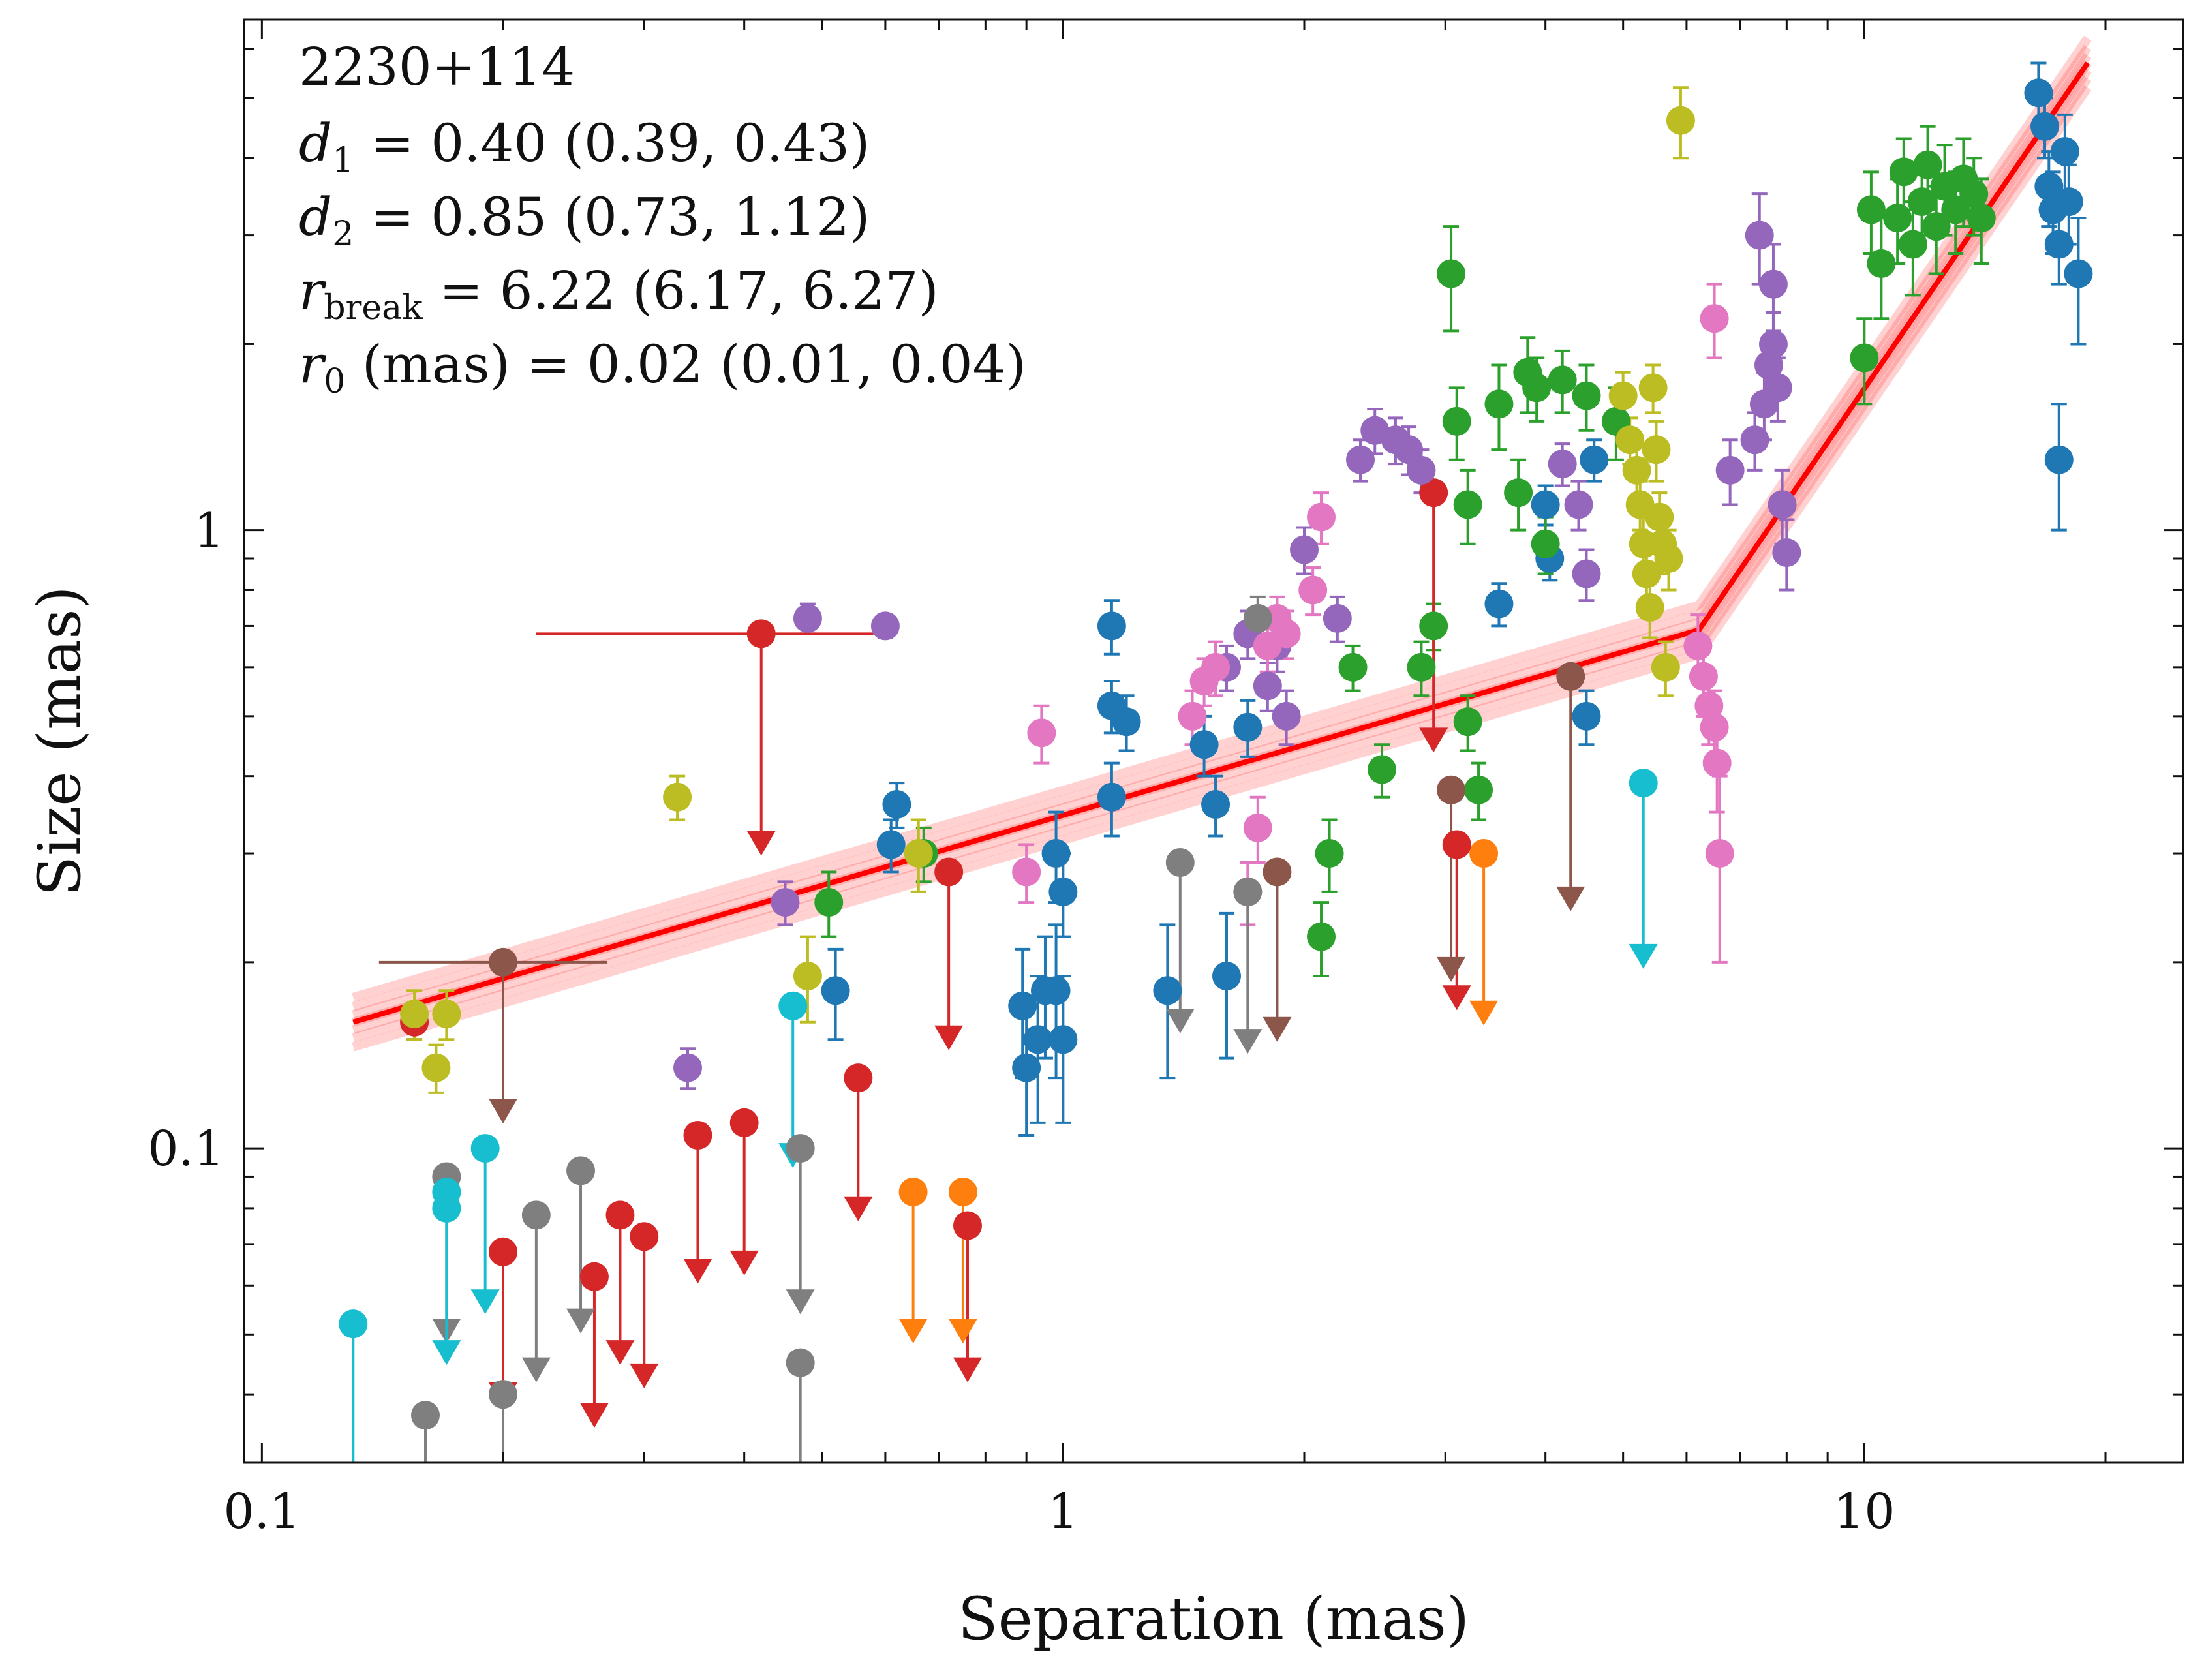  I want to click on x-tick-label: 1, so click(1063, 1512).